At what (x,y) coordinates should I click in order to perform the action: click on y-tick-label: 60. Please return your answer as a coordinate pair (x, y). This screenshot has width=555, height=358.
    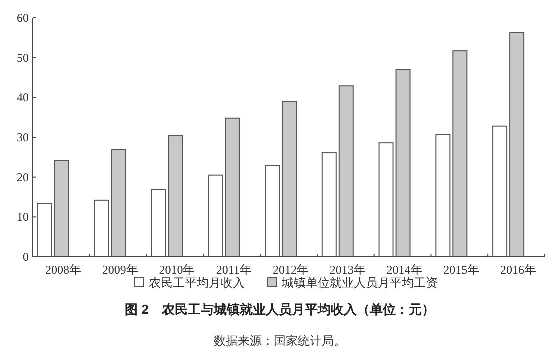
    Looking at the image, I should click on (23, 18).